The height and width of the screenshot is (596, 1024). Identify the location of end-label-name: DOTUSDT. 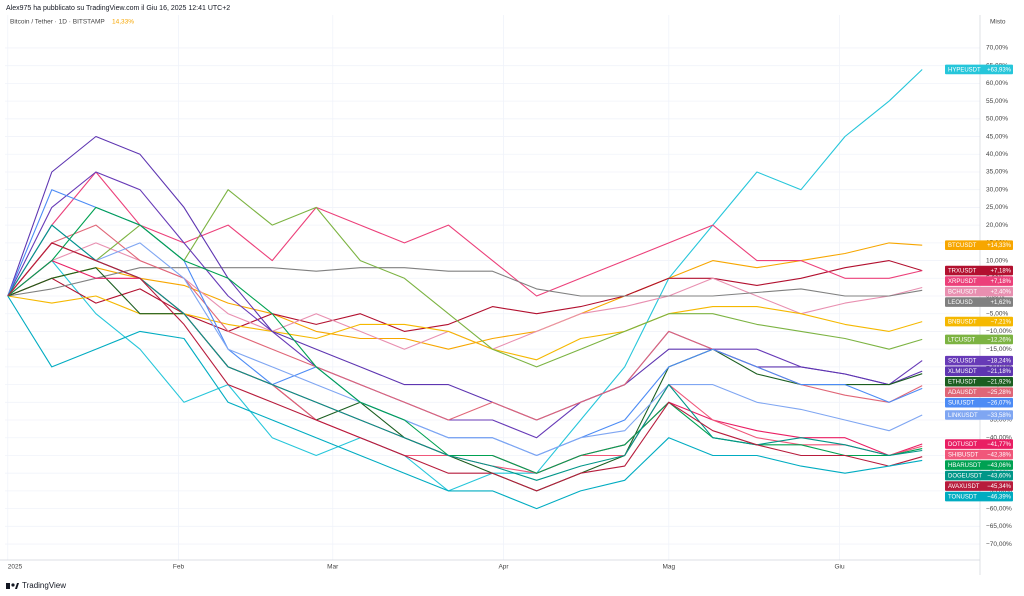
(962, 445).